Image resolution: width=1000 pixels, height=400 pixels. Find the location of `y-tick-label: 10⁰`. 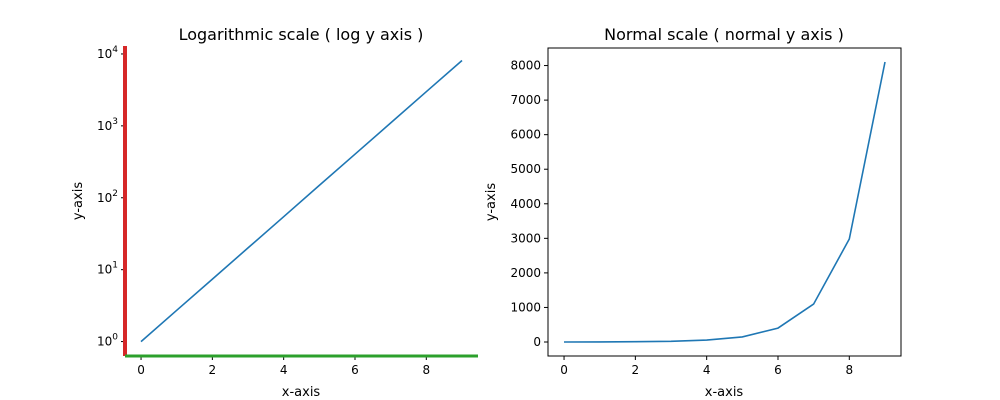

y-tick-label: 10⁰ is located at coordinates (107, 341).